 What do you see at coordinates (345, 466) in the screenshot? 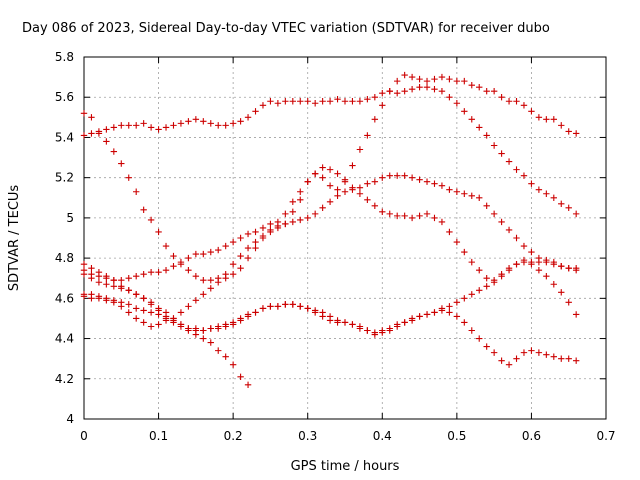
I see `x-axis-label: GPS time / hours` at bounding box center [345, 466].